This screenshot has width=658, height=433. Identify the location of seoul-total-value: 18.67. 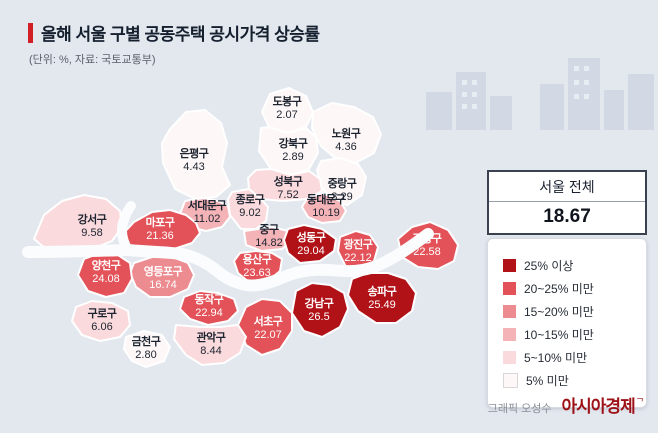
(567, 216).